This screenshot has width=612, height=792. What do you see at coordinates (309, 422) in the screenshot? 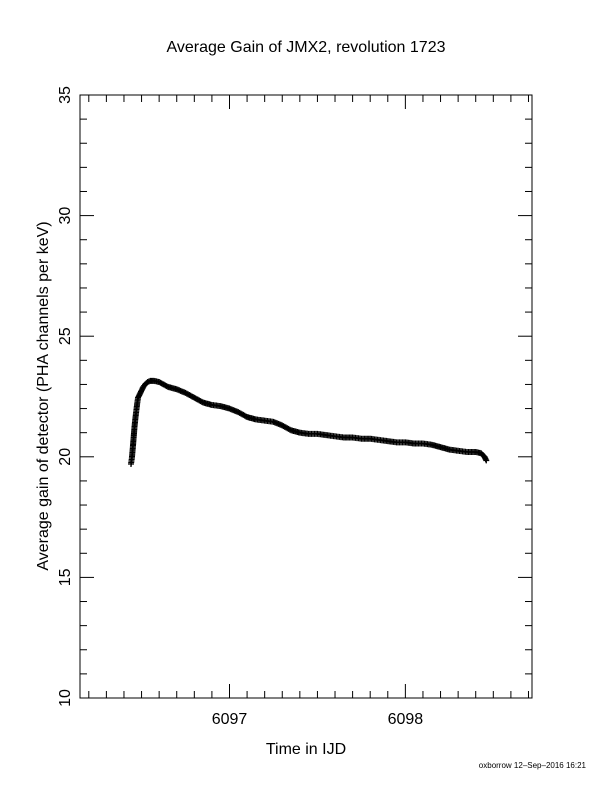
I see `data-points` at bounding box center [309, 422].